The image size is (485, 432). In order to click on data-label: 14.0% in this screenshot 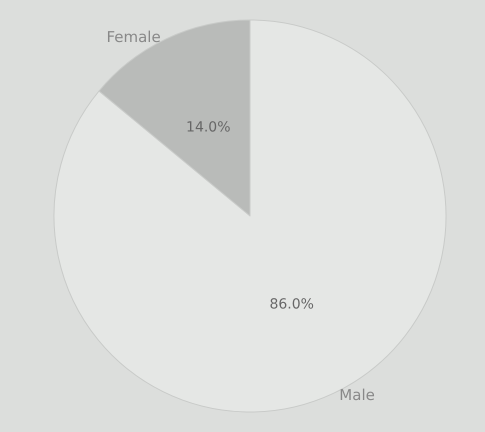, I will do `click(208, 127)`.